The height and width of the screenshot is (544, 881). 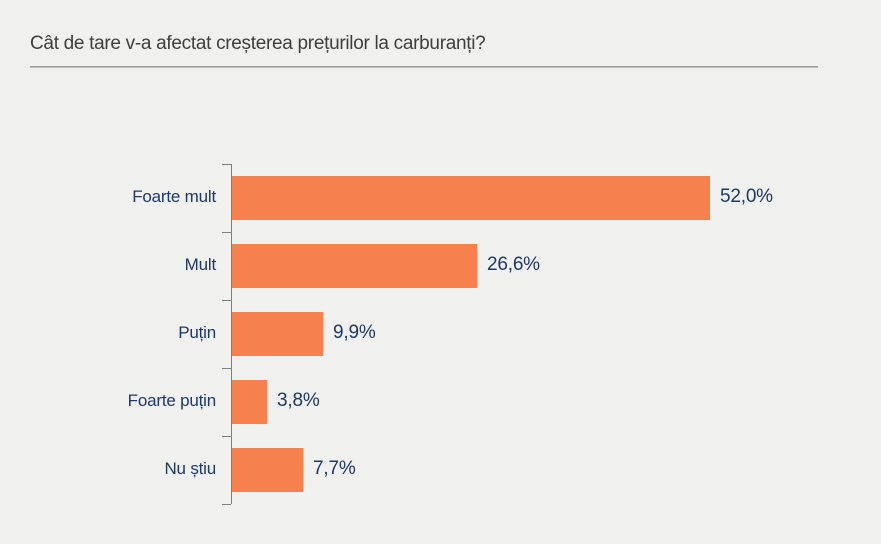 What do you see at coordinates (174, 196) in the screenshot?
I see `category-label: Foarte mult` at bounding box center [174, 196].